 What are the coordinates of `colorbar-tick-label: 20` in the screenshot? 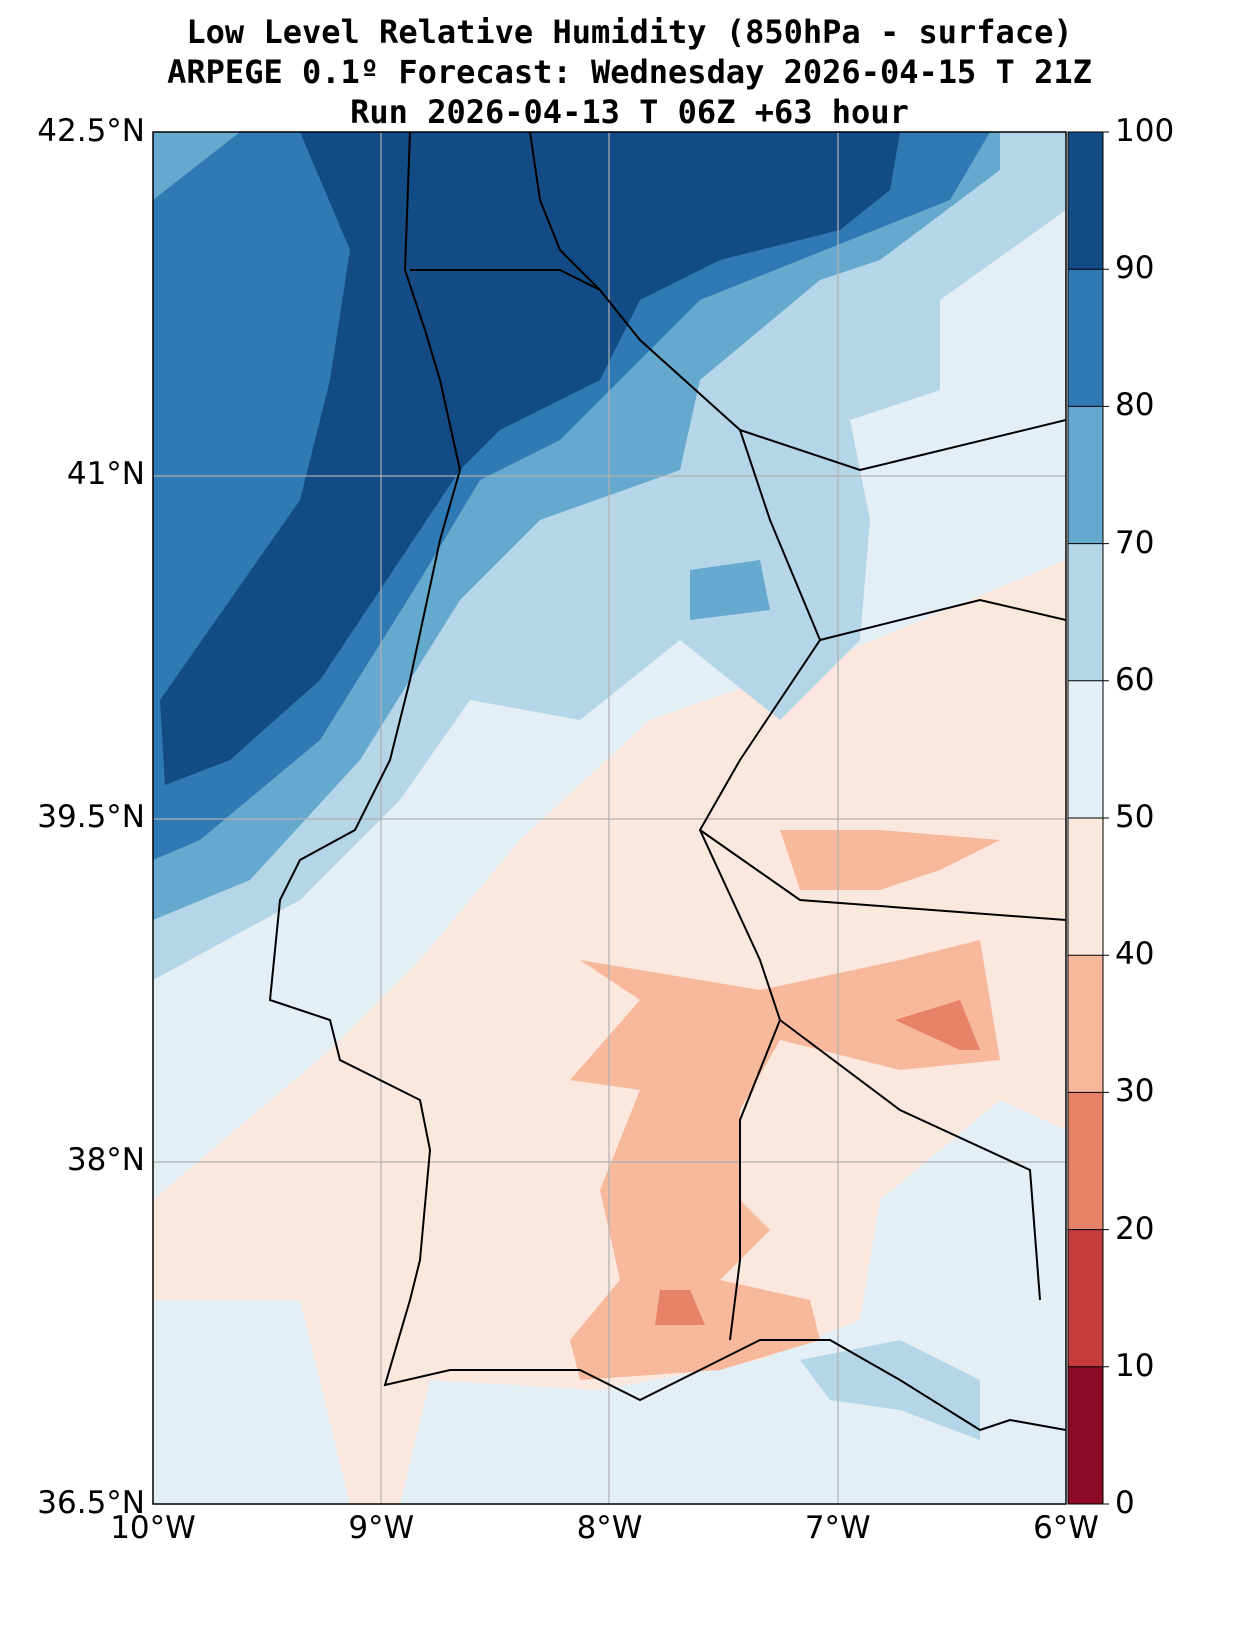 It's located at (1135, 1228).